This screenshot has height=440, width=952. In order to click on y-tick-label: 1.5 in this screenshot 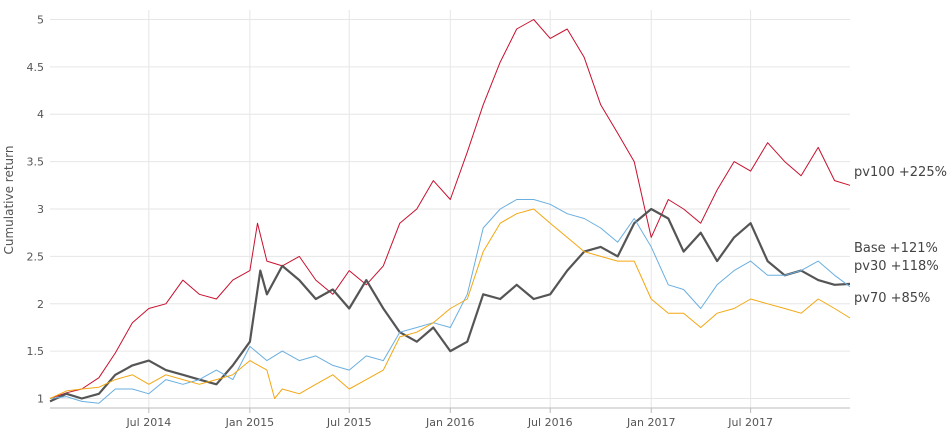, I will do `click(36, 351)`.